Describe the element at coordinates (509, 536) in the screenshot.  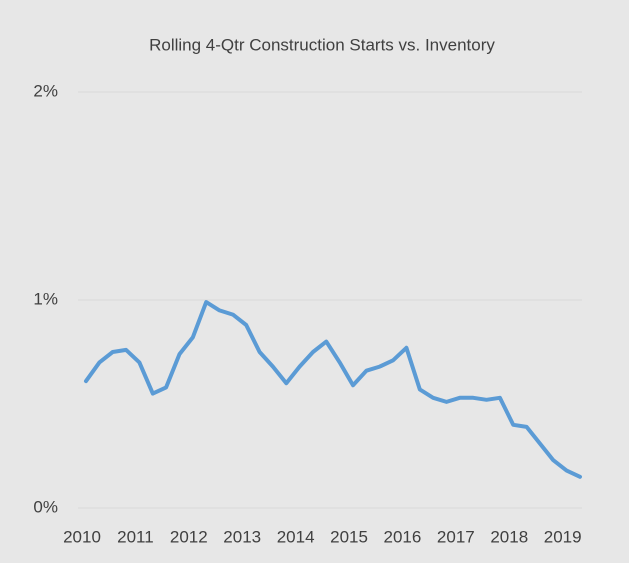
I see `x-tick-label: 2018` at that location.